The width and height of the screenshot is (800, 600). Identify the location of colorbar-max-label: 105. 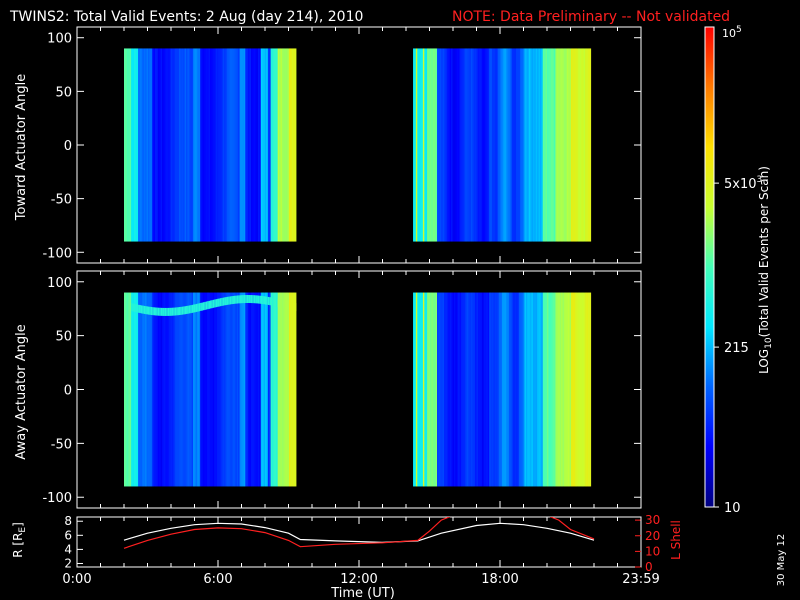
(732, 32).